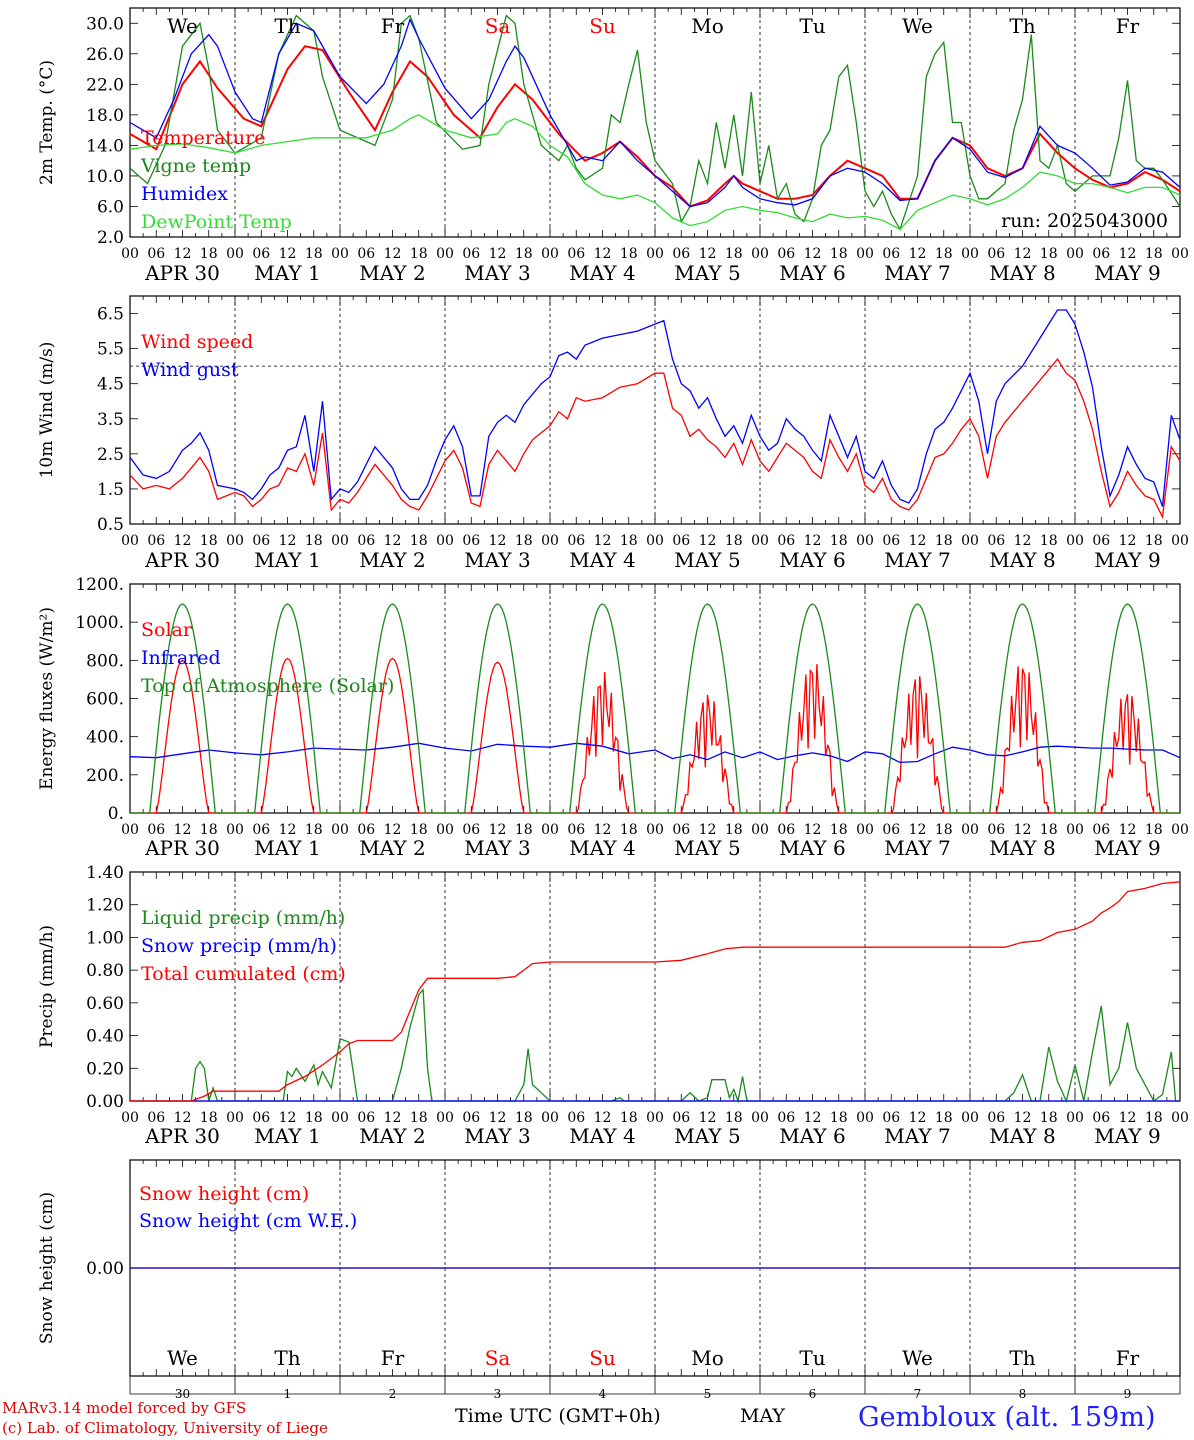  Describe the element at coordinates (707, 1358) in the screenshot. I see `weekday-label: Mo` at that location.